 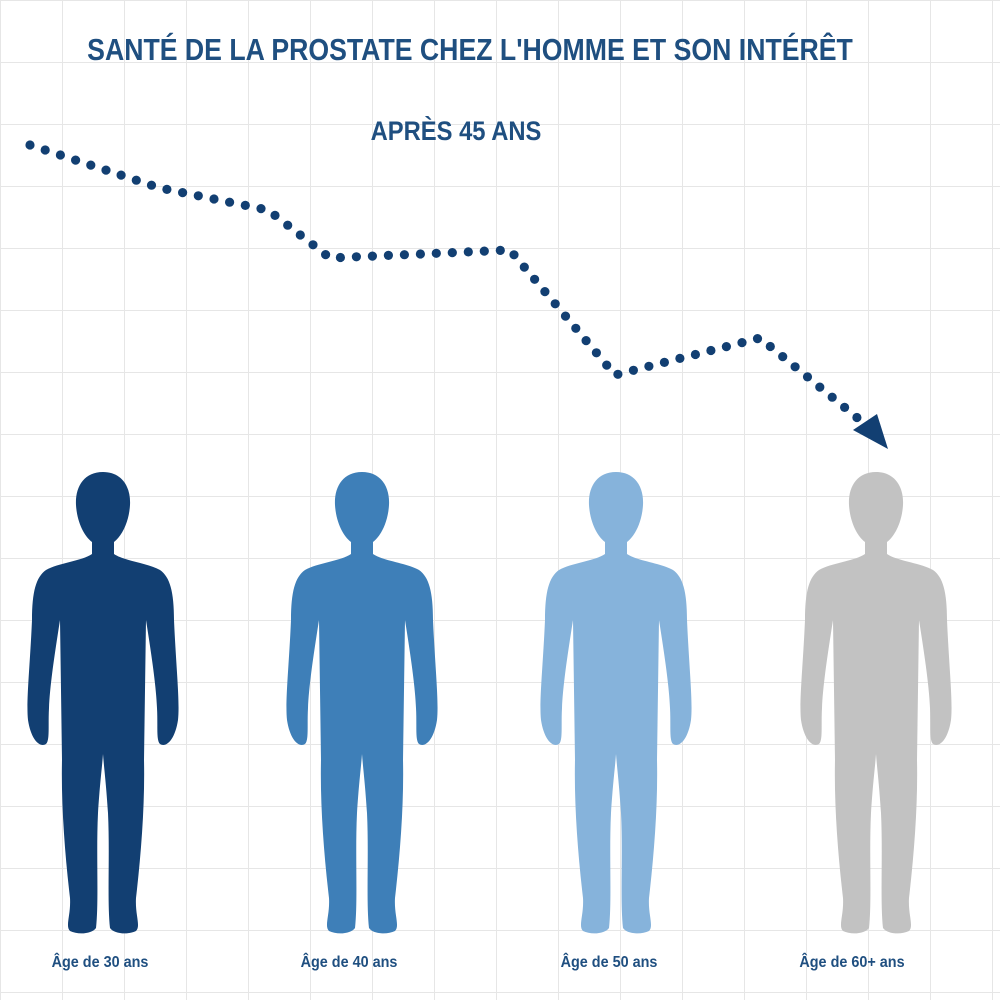 I want to click on figure-age-60-plus, so click(x=876, y=703).